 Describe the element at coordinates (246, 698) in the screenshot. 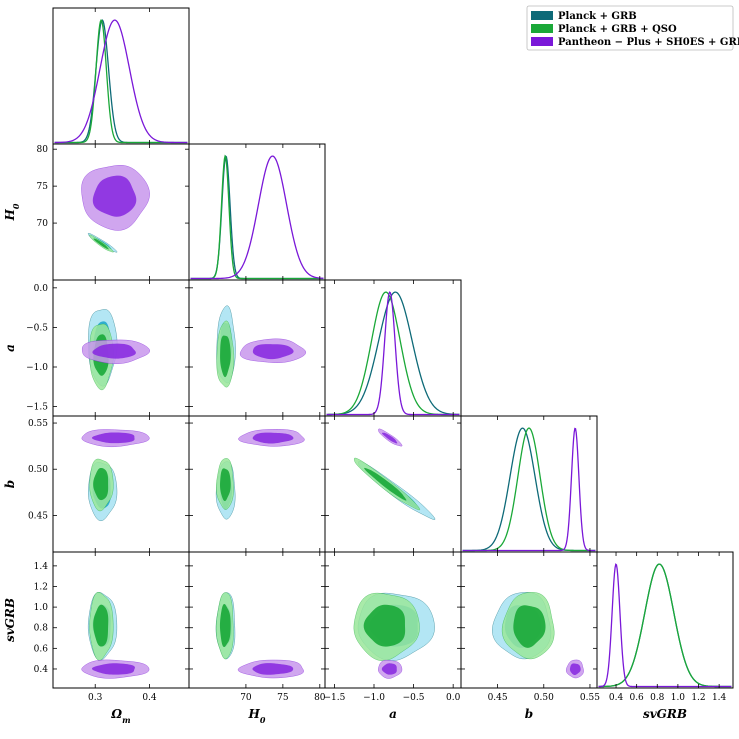

I see `x-tick-label-h0: 70` at that location.